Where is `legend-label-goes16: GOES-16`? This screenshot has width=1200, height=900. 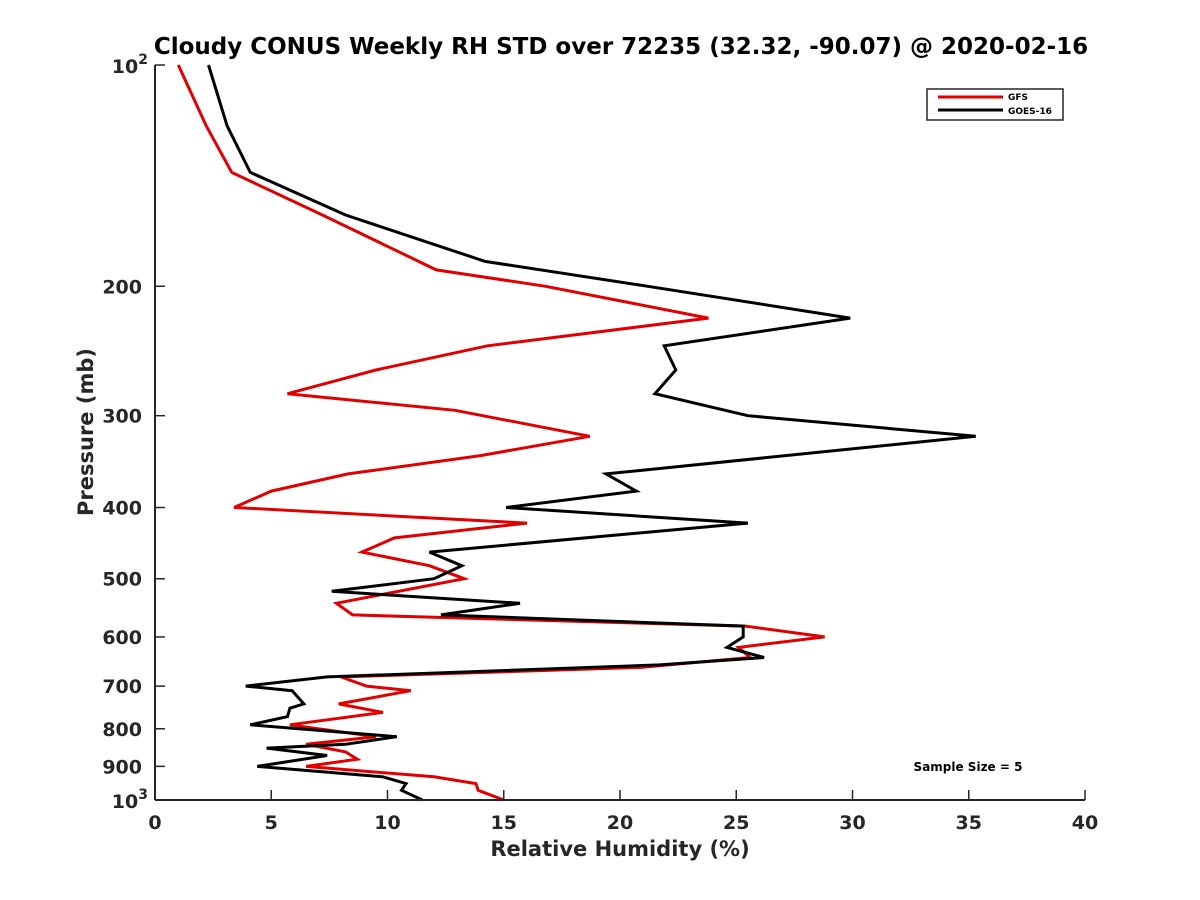
legend-label-goes16: GOES-16 is located at coordinates (1030, 112).